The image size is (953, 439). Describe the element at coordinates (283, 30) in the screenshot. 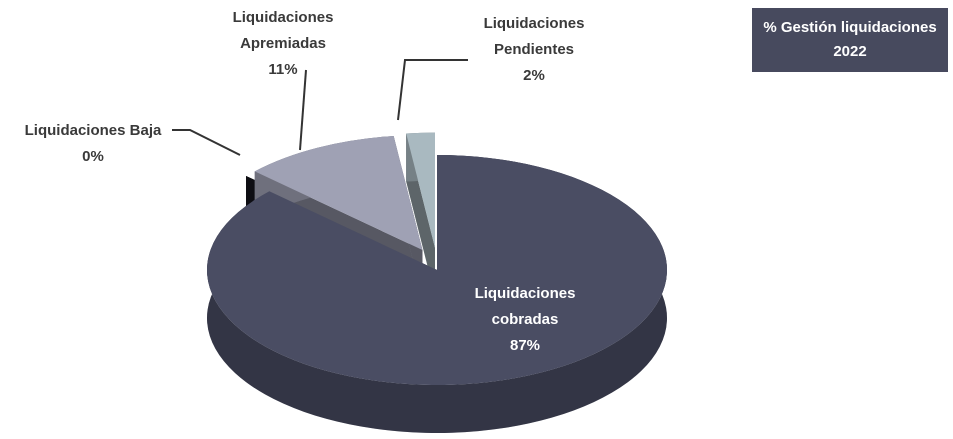

I see `category-label: Liquidaciones Apremiadas` at that location.